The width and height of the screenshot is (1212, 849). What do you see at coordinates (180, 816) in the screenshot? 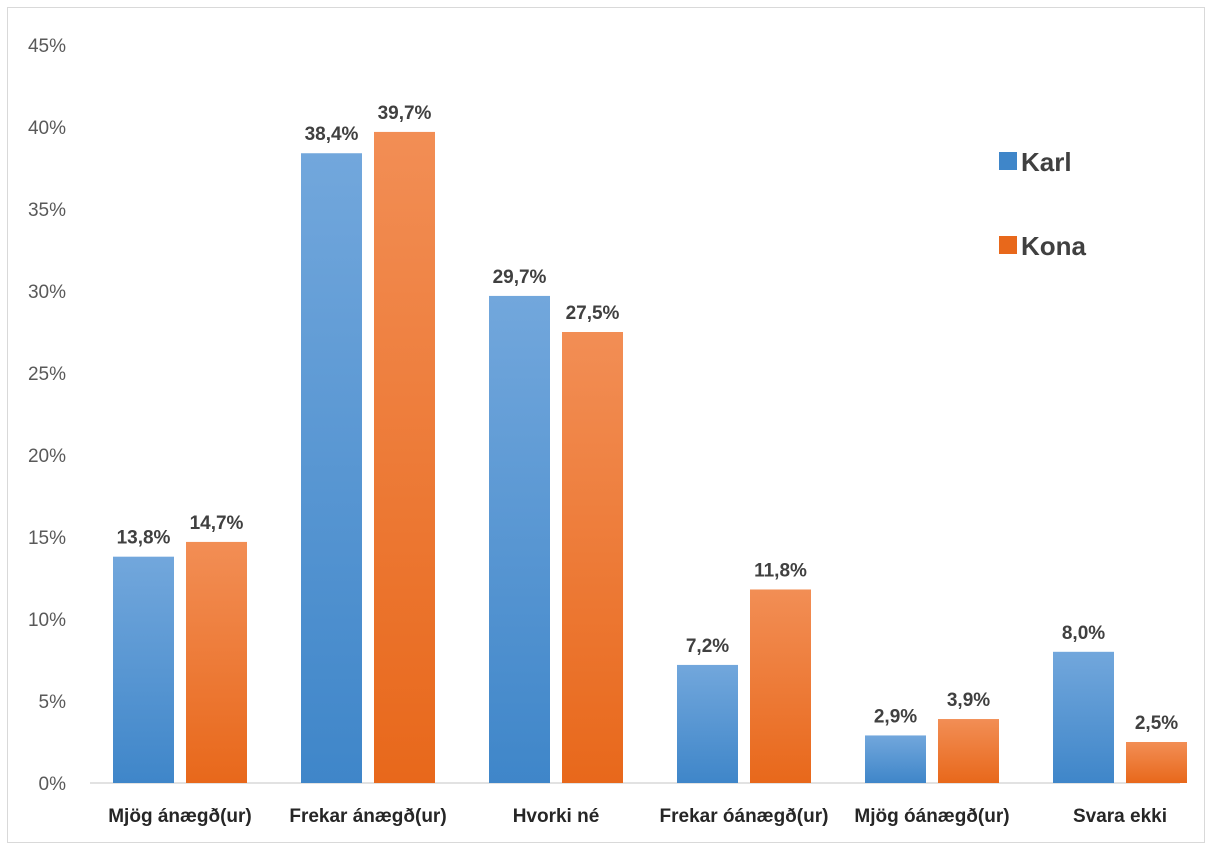
I see `category-label: Mjög ánægð(ur)` at bounding box center [180, 816].